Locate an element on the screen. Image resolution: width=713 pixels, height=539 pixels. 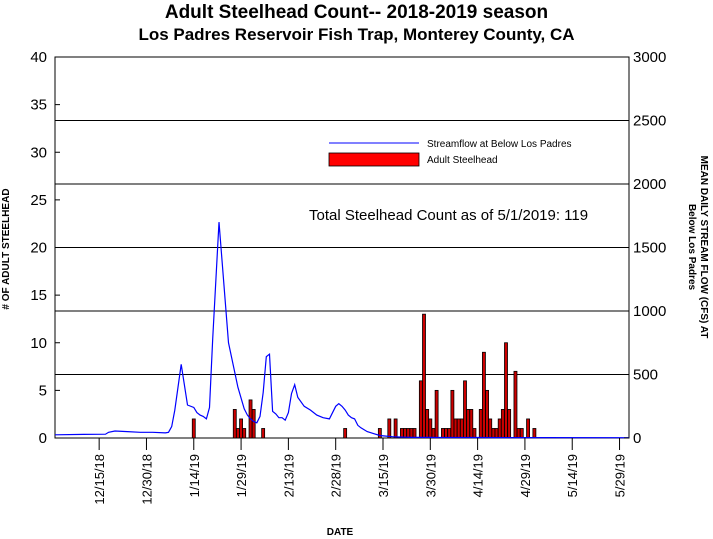
steelhead-bars is located at coordinates (364, 376).